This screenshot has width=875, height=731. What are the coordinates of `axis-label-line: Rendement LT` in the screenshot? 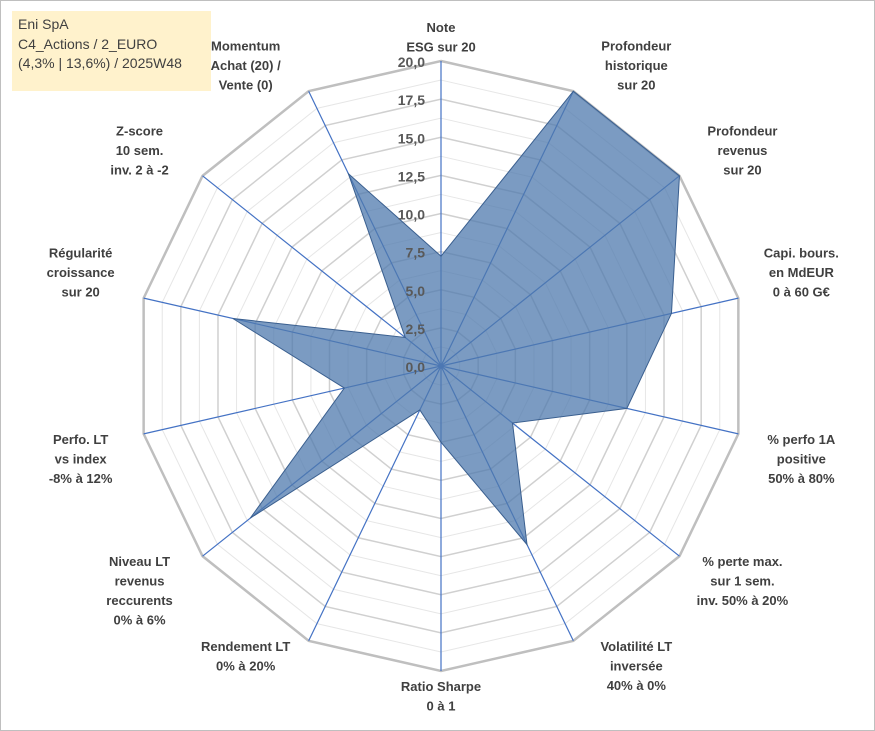 It's located at (245, 646).